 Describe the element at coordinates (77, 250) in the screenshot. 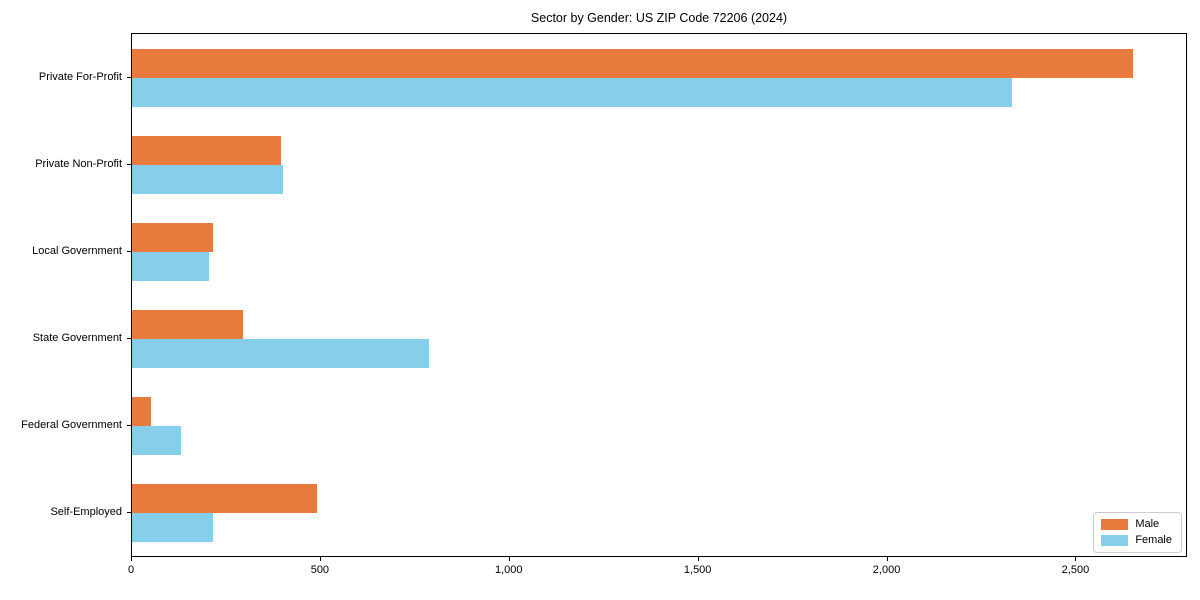

I see `y-axis-label-local-government: Local Government` at that location.